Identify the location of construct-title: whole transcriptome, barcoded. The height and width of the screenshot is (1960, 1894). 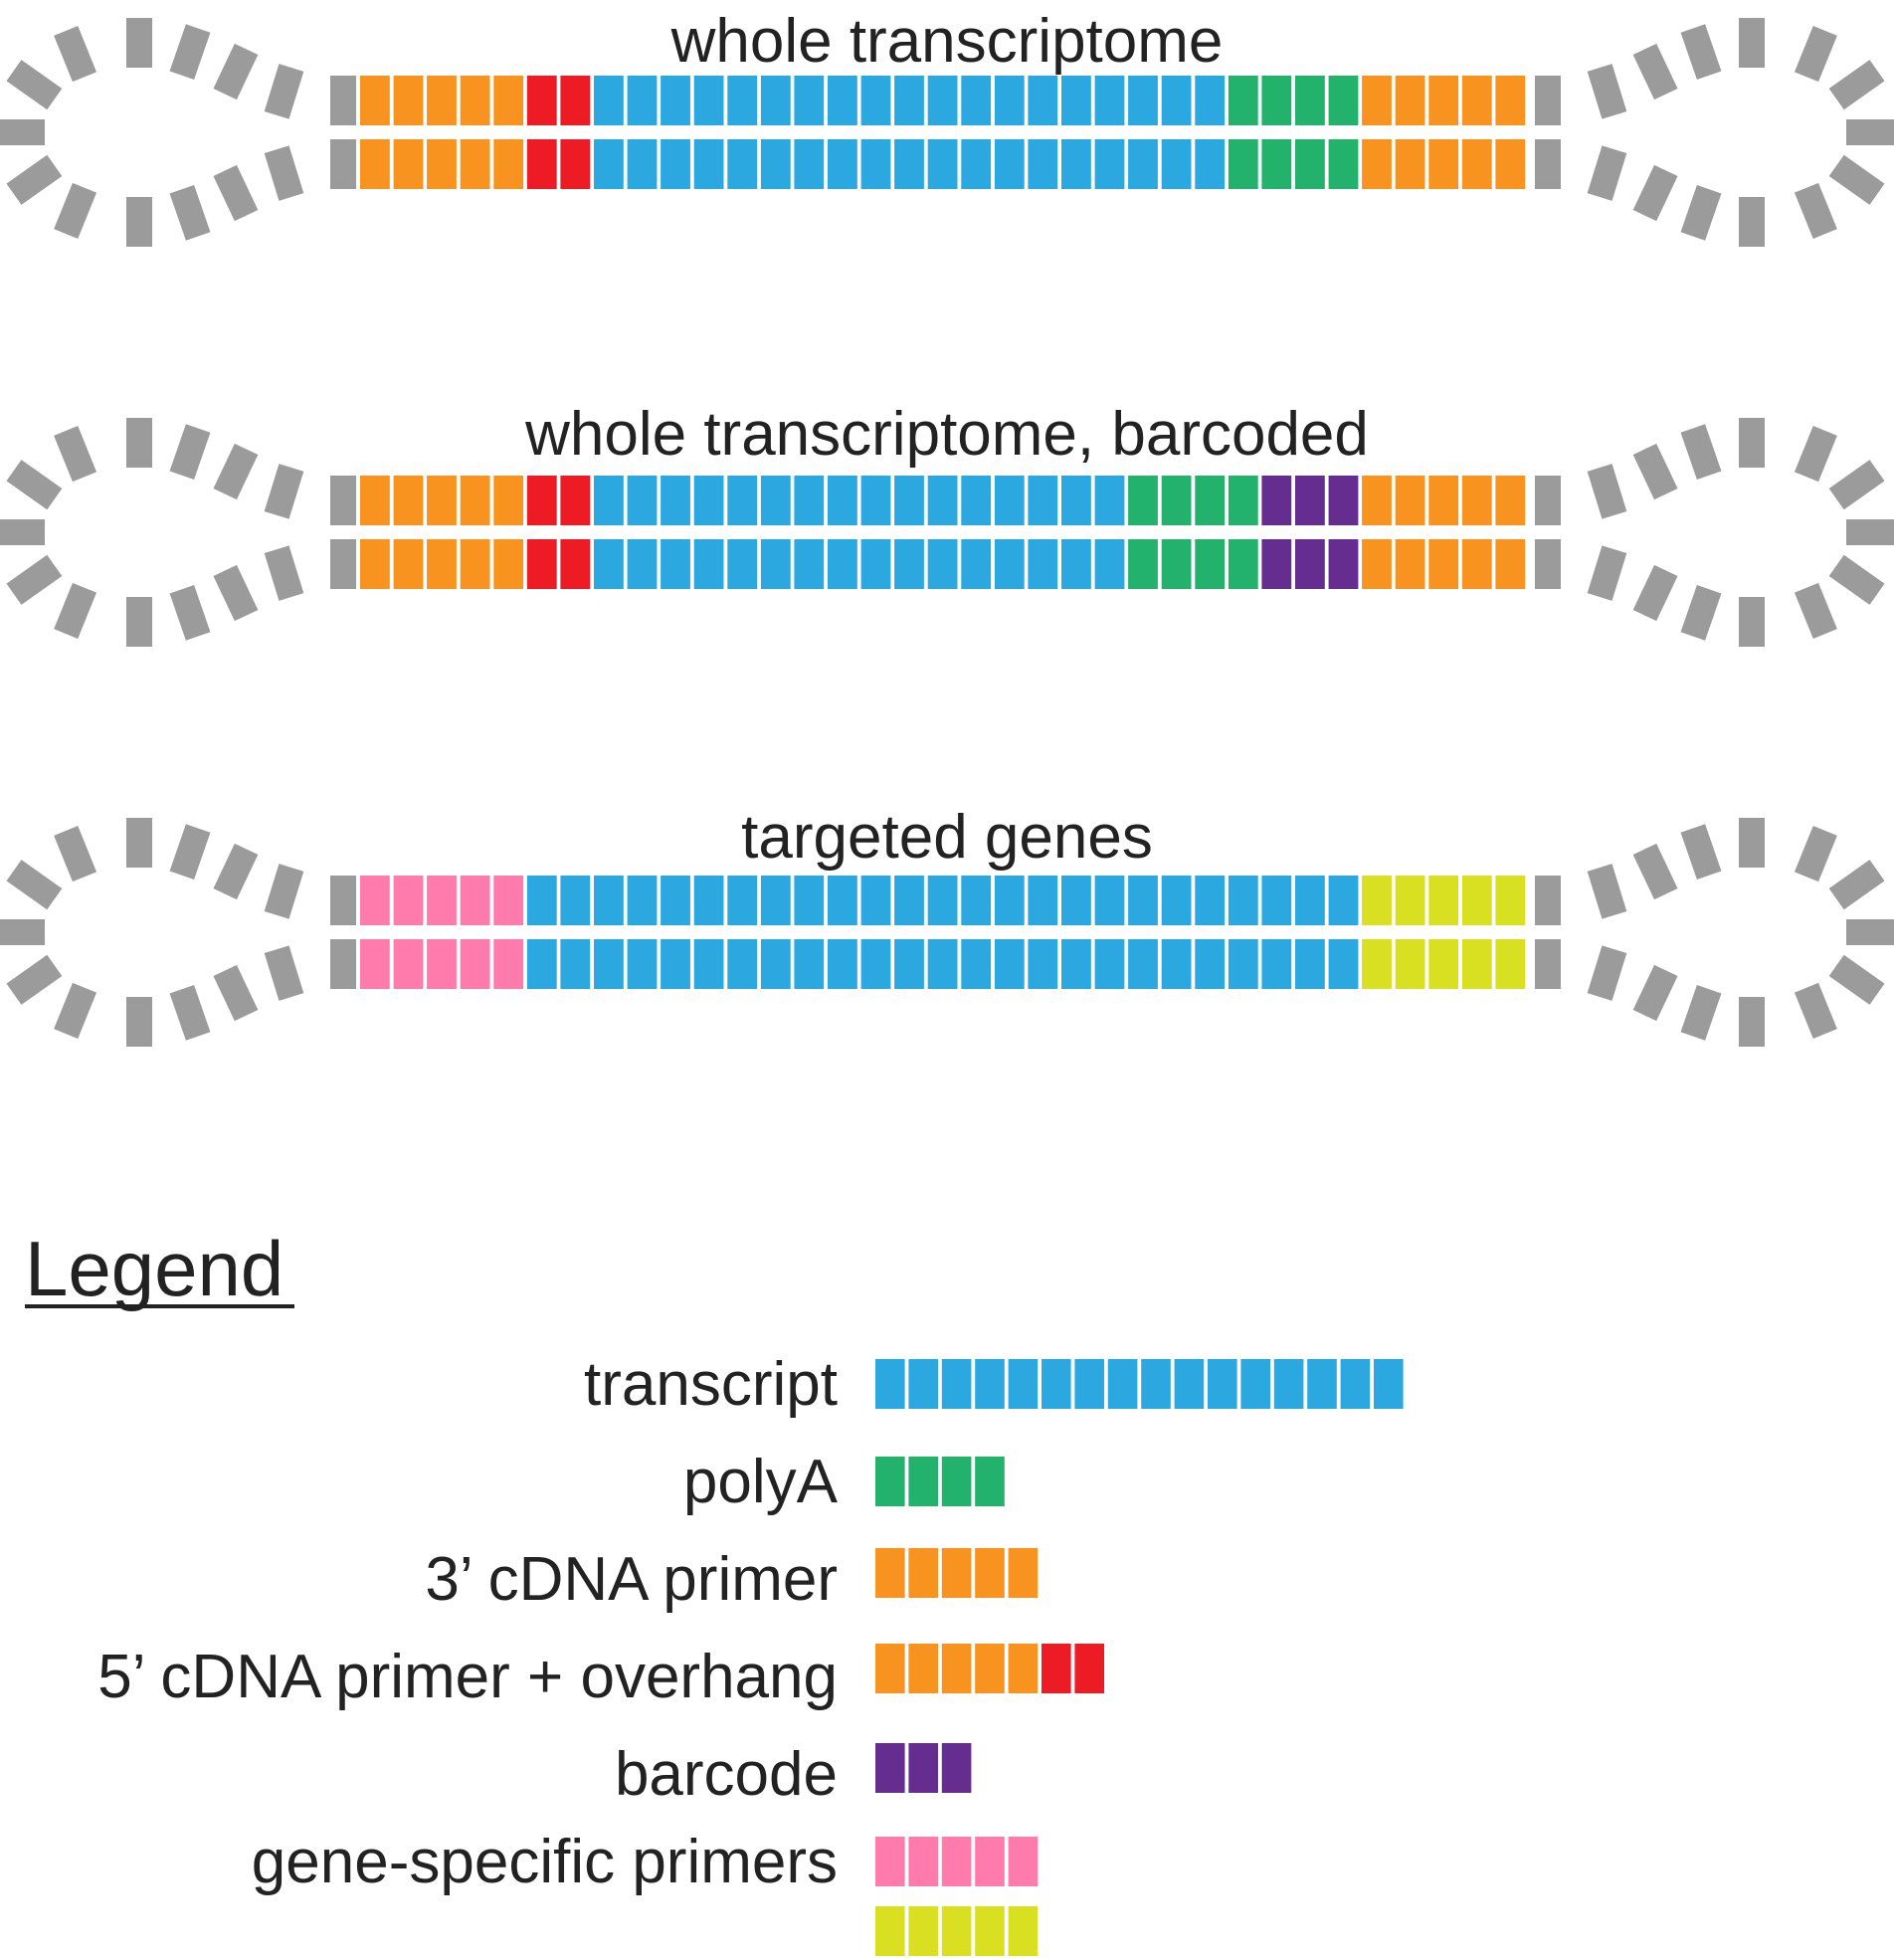
(946, 434).